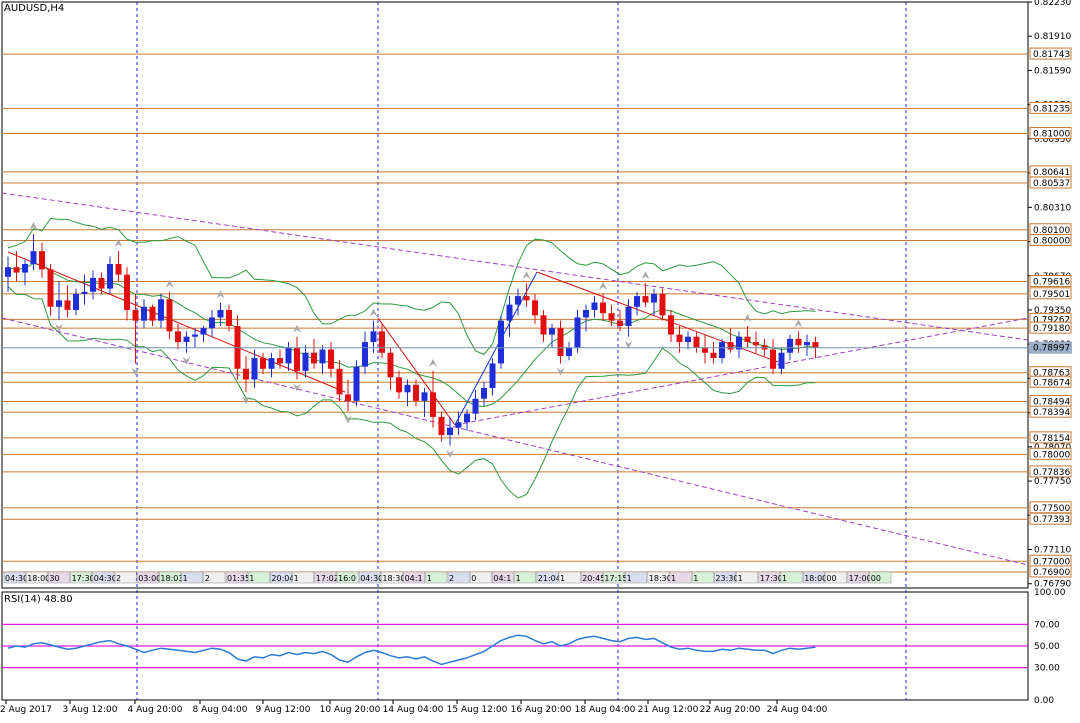 The height and width of the screenshot is (723, 1080). What do you see at coordinates (451, 578) in the screenshot?
I see `session-tag-label: 2` at bounding box center [451, 578].